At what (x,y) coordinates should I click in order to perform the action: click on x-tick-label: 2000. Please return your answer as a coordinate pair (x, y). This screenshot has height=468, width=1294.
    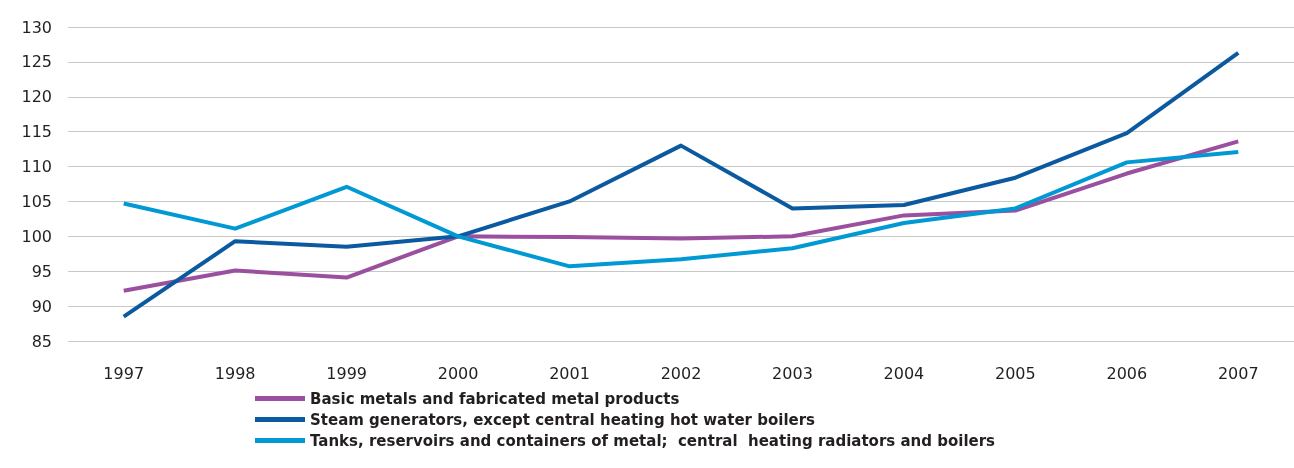
    Looking at the image, I should click on (458, 373).